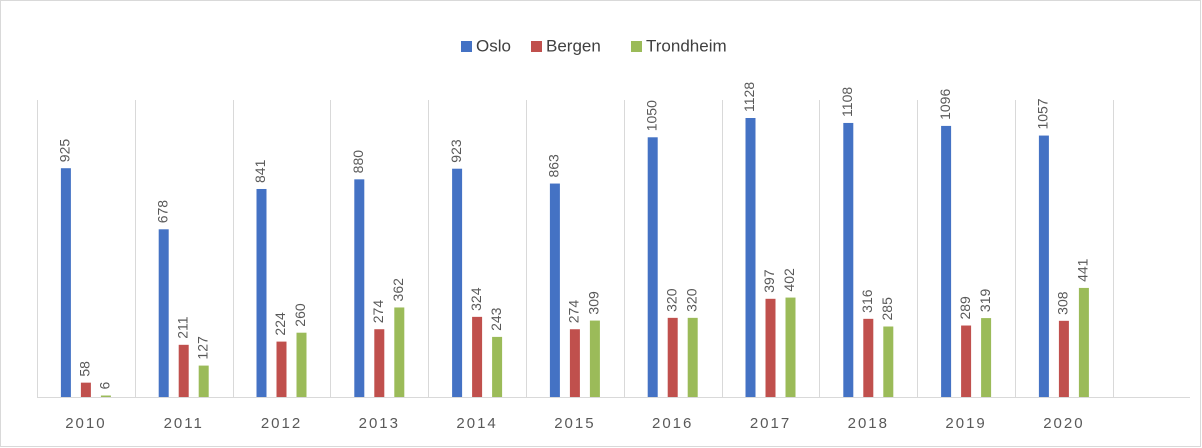 The width and height of the screenshot is (1202, 448). What do you see at coordinates (456, 151) in the screenshot?
I see `data-label: 923` at bounding box center [456, 151].